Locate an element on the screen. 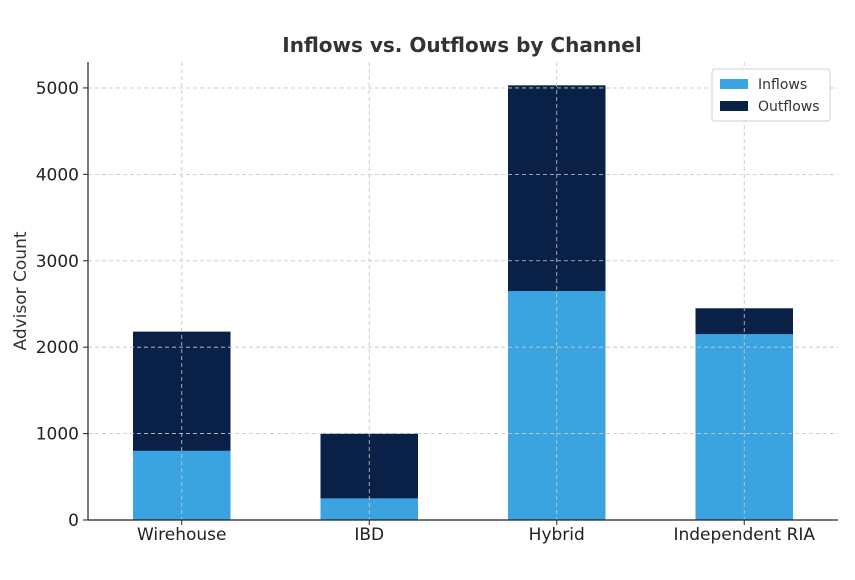  y-tick-label: 3000 is located at coordinates (57, 262).